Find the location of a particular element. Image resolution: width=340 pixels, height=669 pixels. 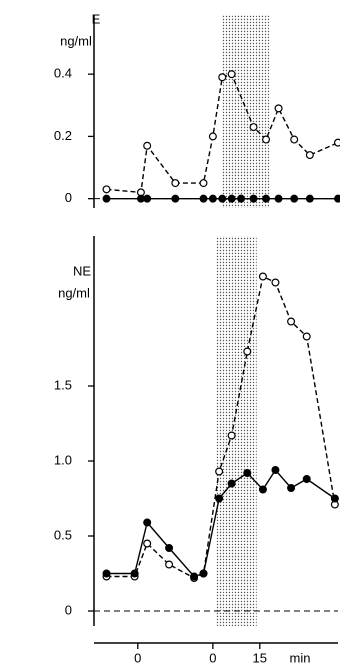

y-tick-label: 1.0 is located at coordinates (63, 459).